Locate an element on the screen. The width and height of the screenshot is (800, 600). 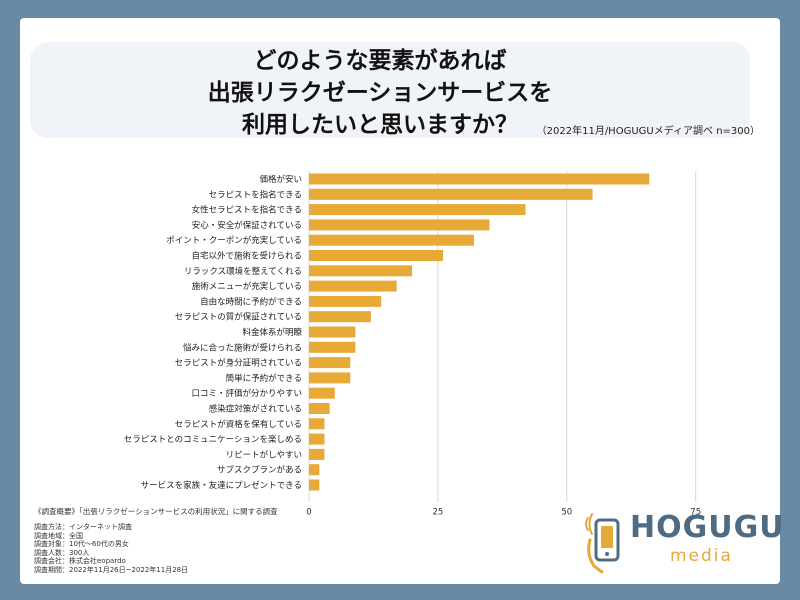
category-label: 悩みに合った施術が受けられる is located at coordinates (242, 347).